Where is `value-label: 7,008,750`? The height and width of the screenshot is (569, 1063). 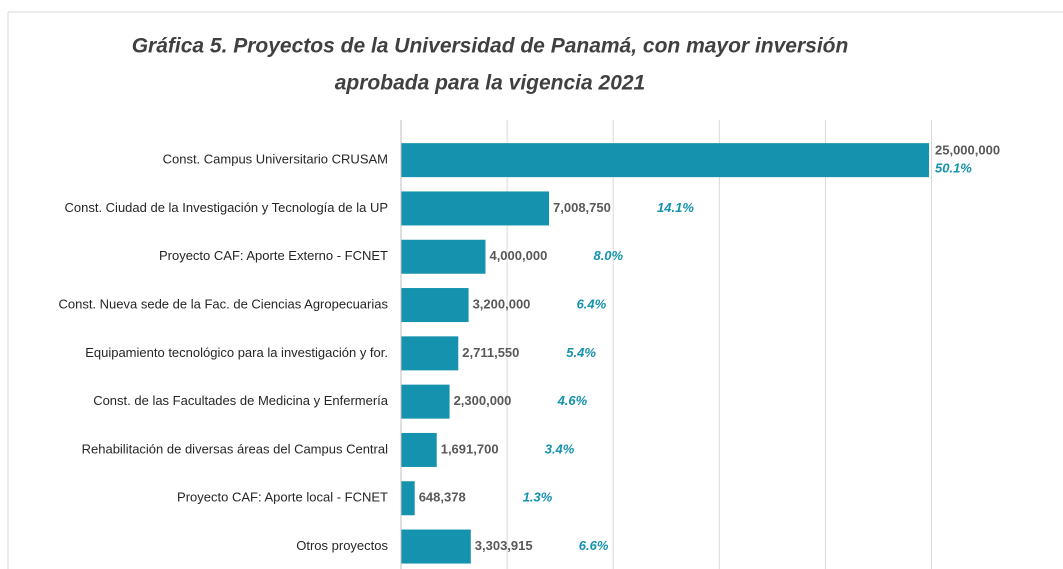
value-label: 7,008,750 is located at coordinates (582, 207).